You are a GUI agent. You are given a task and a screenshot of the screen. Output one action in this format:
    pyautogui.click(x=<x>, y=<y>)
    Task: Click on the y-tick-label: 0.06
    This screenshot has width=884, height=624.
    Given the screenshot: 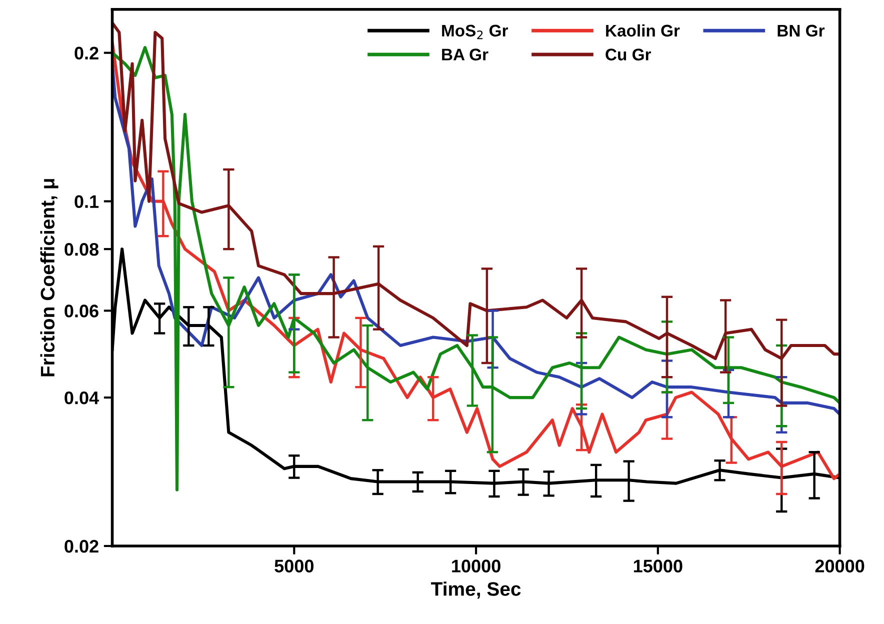 What is the action you would take?
    pyautogui.click(x=81, y=311)
    